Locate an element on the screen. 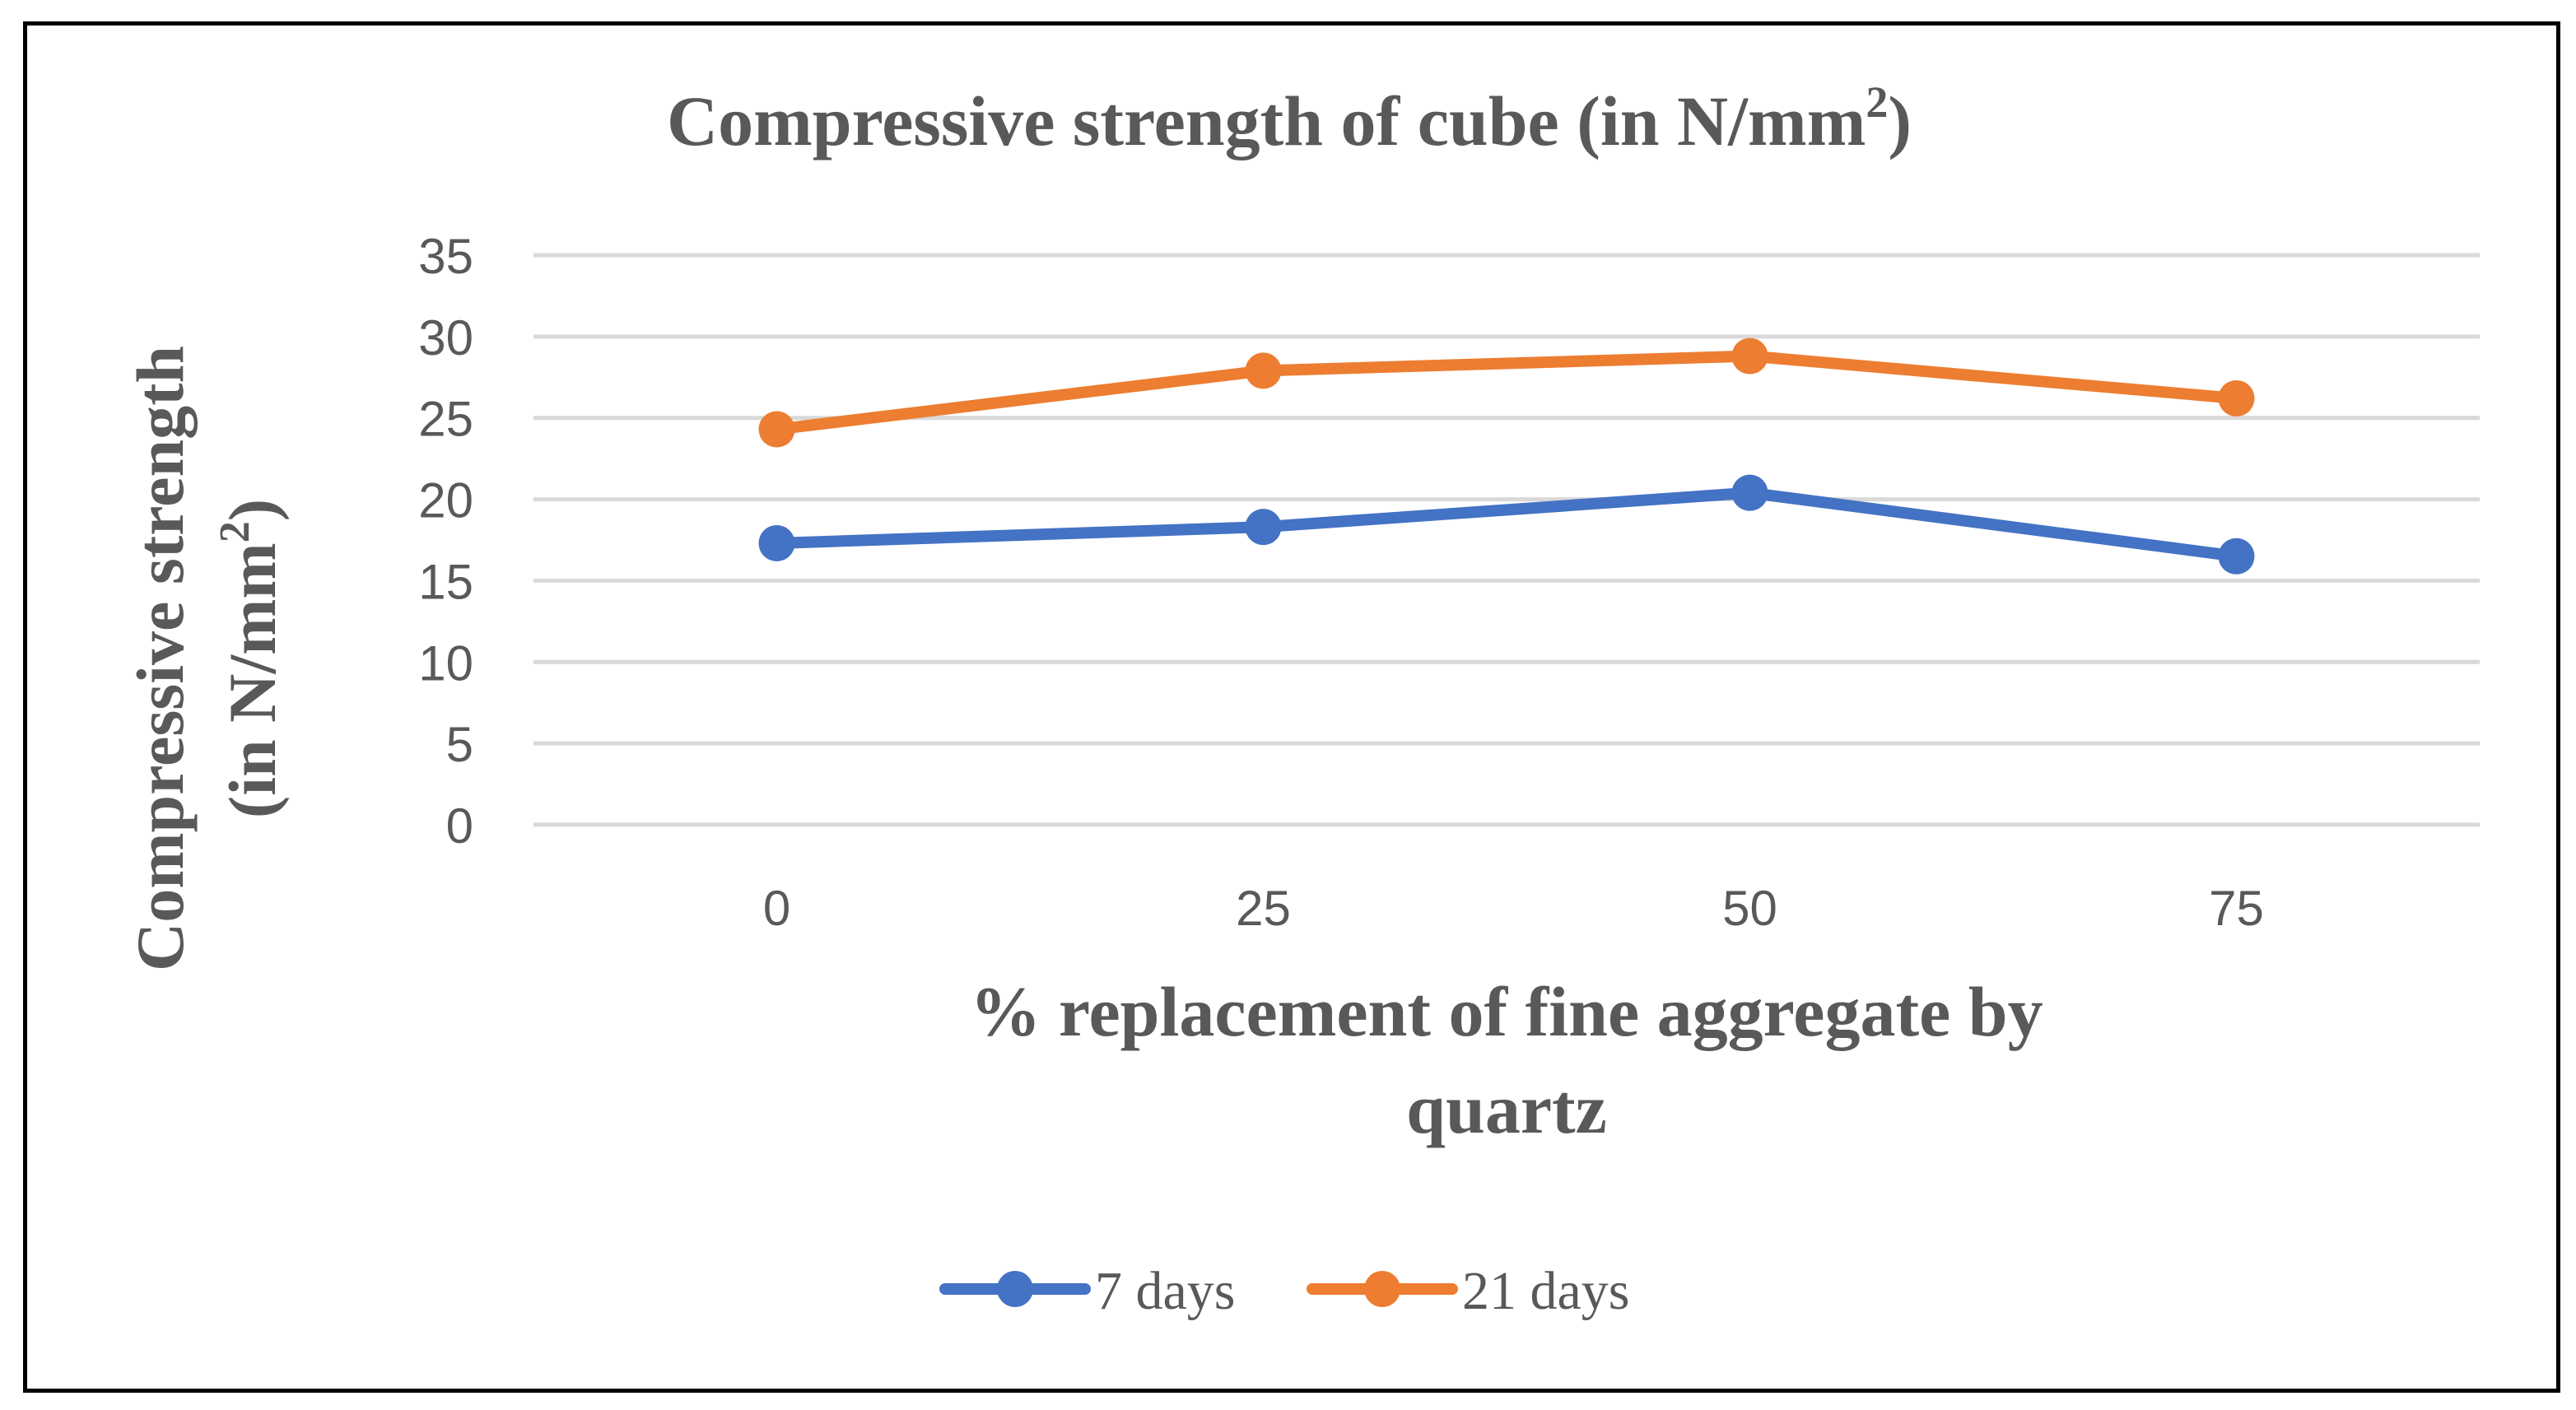 This screenshot has height=1410, width=2576. y-axis-title: Compressive strength (in N/mm2) is located at coordinates (206, 658).